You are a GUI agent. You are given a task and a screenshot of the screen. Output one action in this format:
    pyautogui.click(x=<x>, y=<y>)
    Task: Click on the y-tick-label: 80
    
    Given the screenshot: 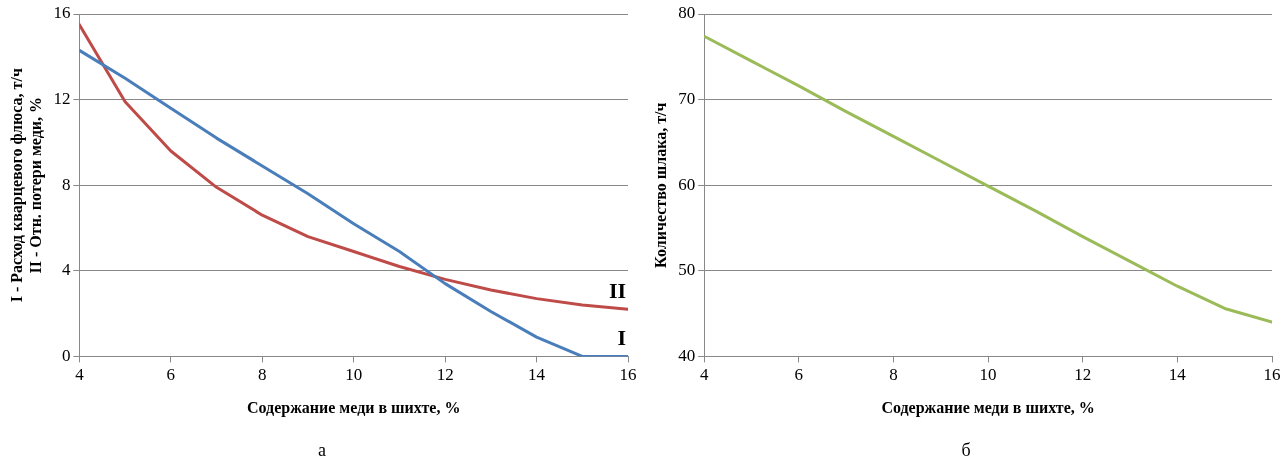 What is the action you would take?
    pyautogui.click(x=687, y=13)
    